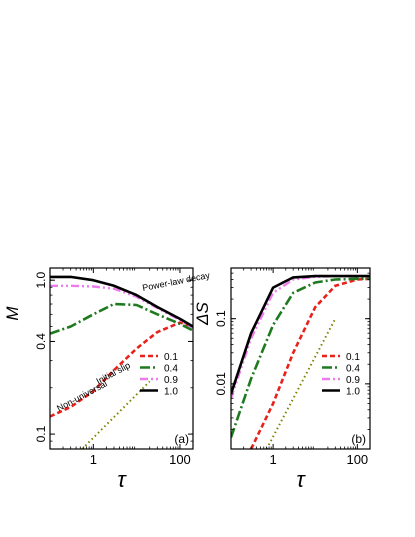 The image size is (415, 537). I want to click on annotation: Non-universal, so click(82, 395).